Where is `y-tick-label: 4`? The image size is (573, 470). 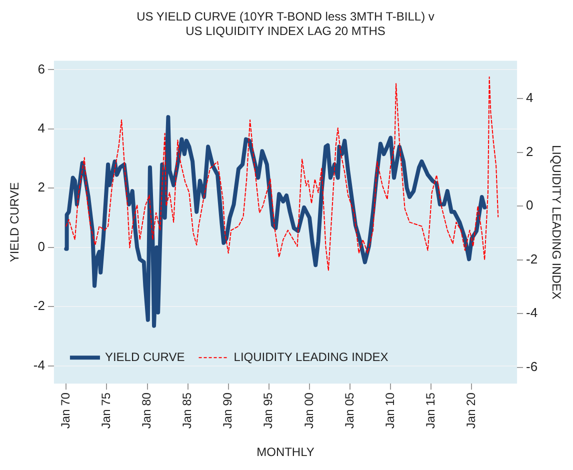
y-tick-label: 4 is located at coordinates (41, 128).